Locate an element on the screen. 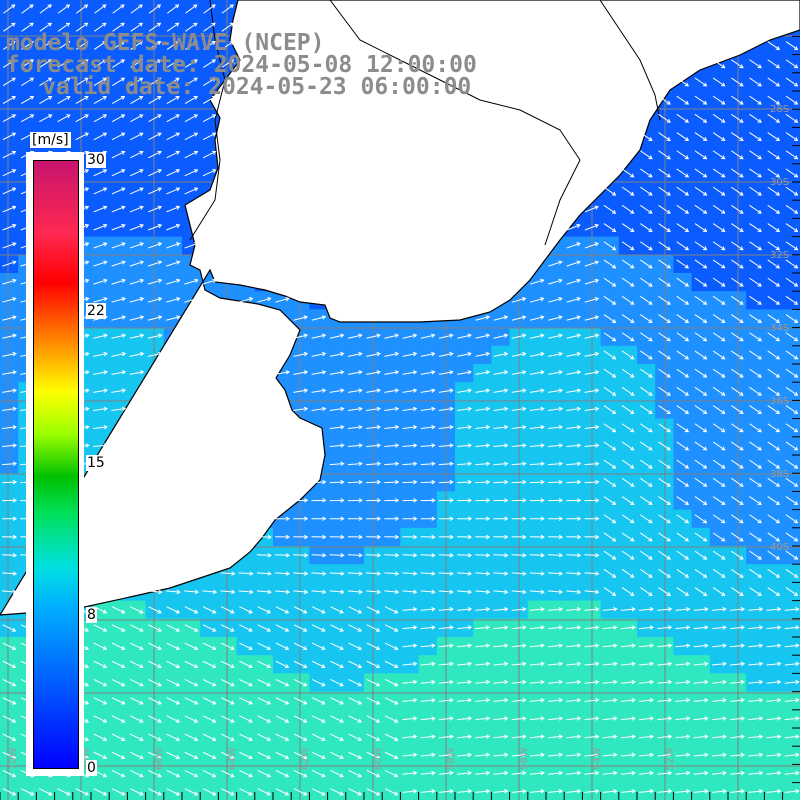 This screenshot has height=800, width=800. lon-label: 62W is located at coordinates (305, 758).